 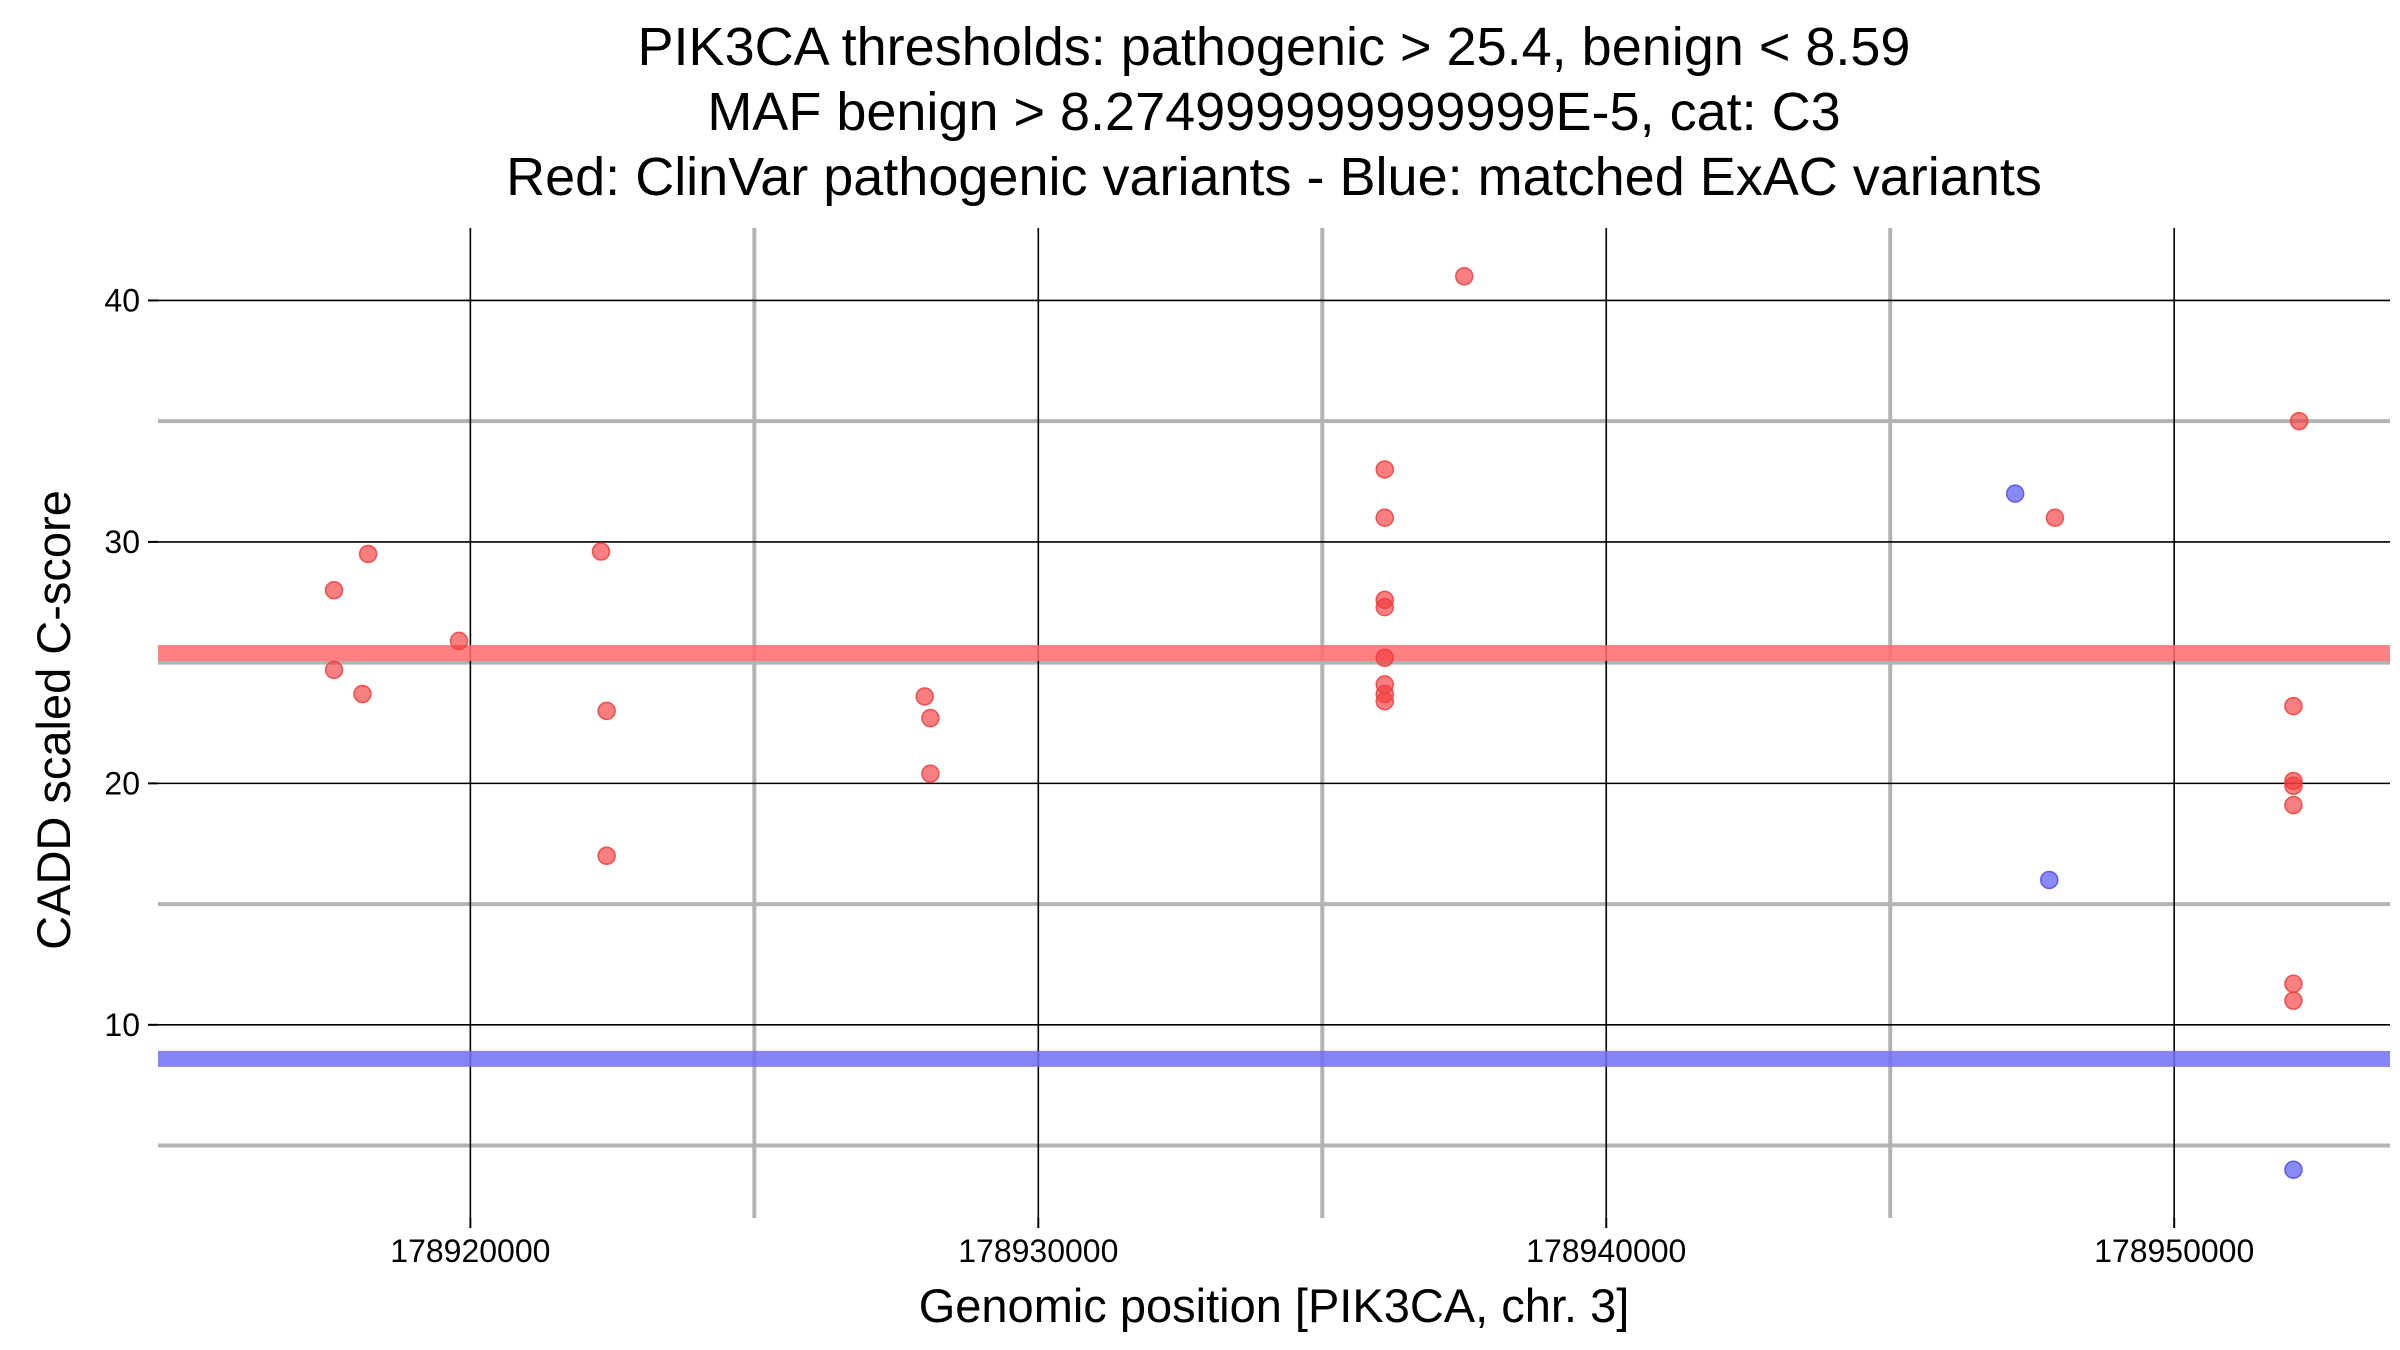 What do you see at coordinates (122, 300) in the screenshot?
I see `y-tick-label: 40` at bounding box center [122, 300].